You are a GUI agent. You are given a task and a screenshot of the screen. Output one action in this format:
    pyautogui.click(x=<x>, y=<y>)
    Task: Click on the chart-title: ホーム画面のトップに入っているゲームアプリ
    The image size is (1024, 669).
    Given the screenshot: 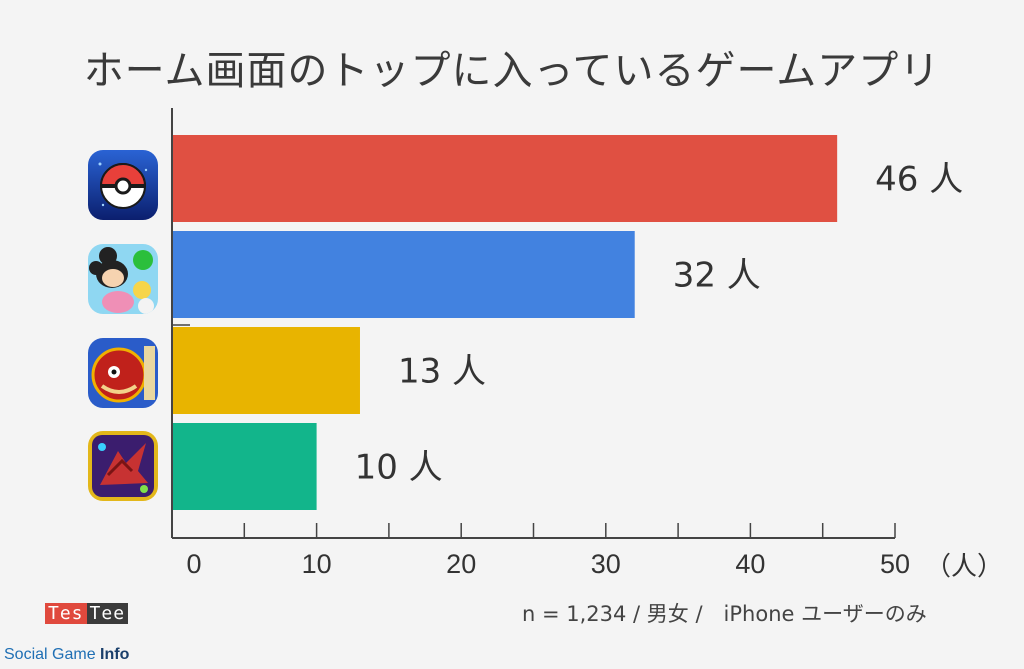 What is the action you would take?
    pyautogui.click(x=512, y=71)
    